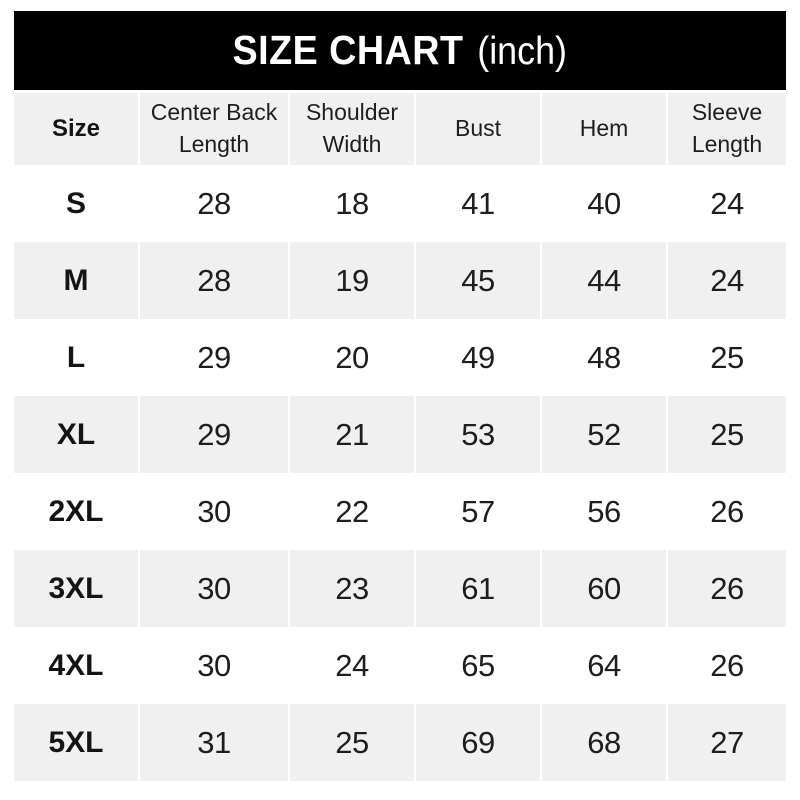 The height and width of the screenshot is (800, 800). Describe the element at coordinates (352, 357) in the screenshot. I see `measurement-value: 20` at that location.